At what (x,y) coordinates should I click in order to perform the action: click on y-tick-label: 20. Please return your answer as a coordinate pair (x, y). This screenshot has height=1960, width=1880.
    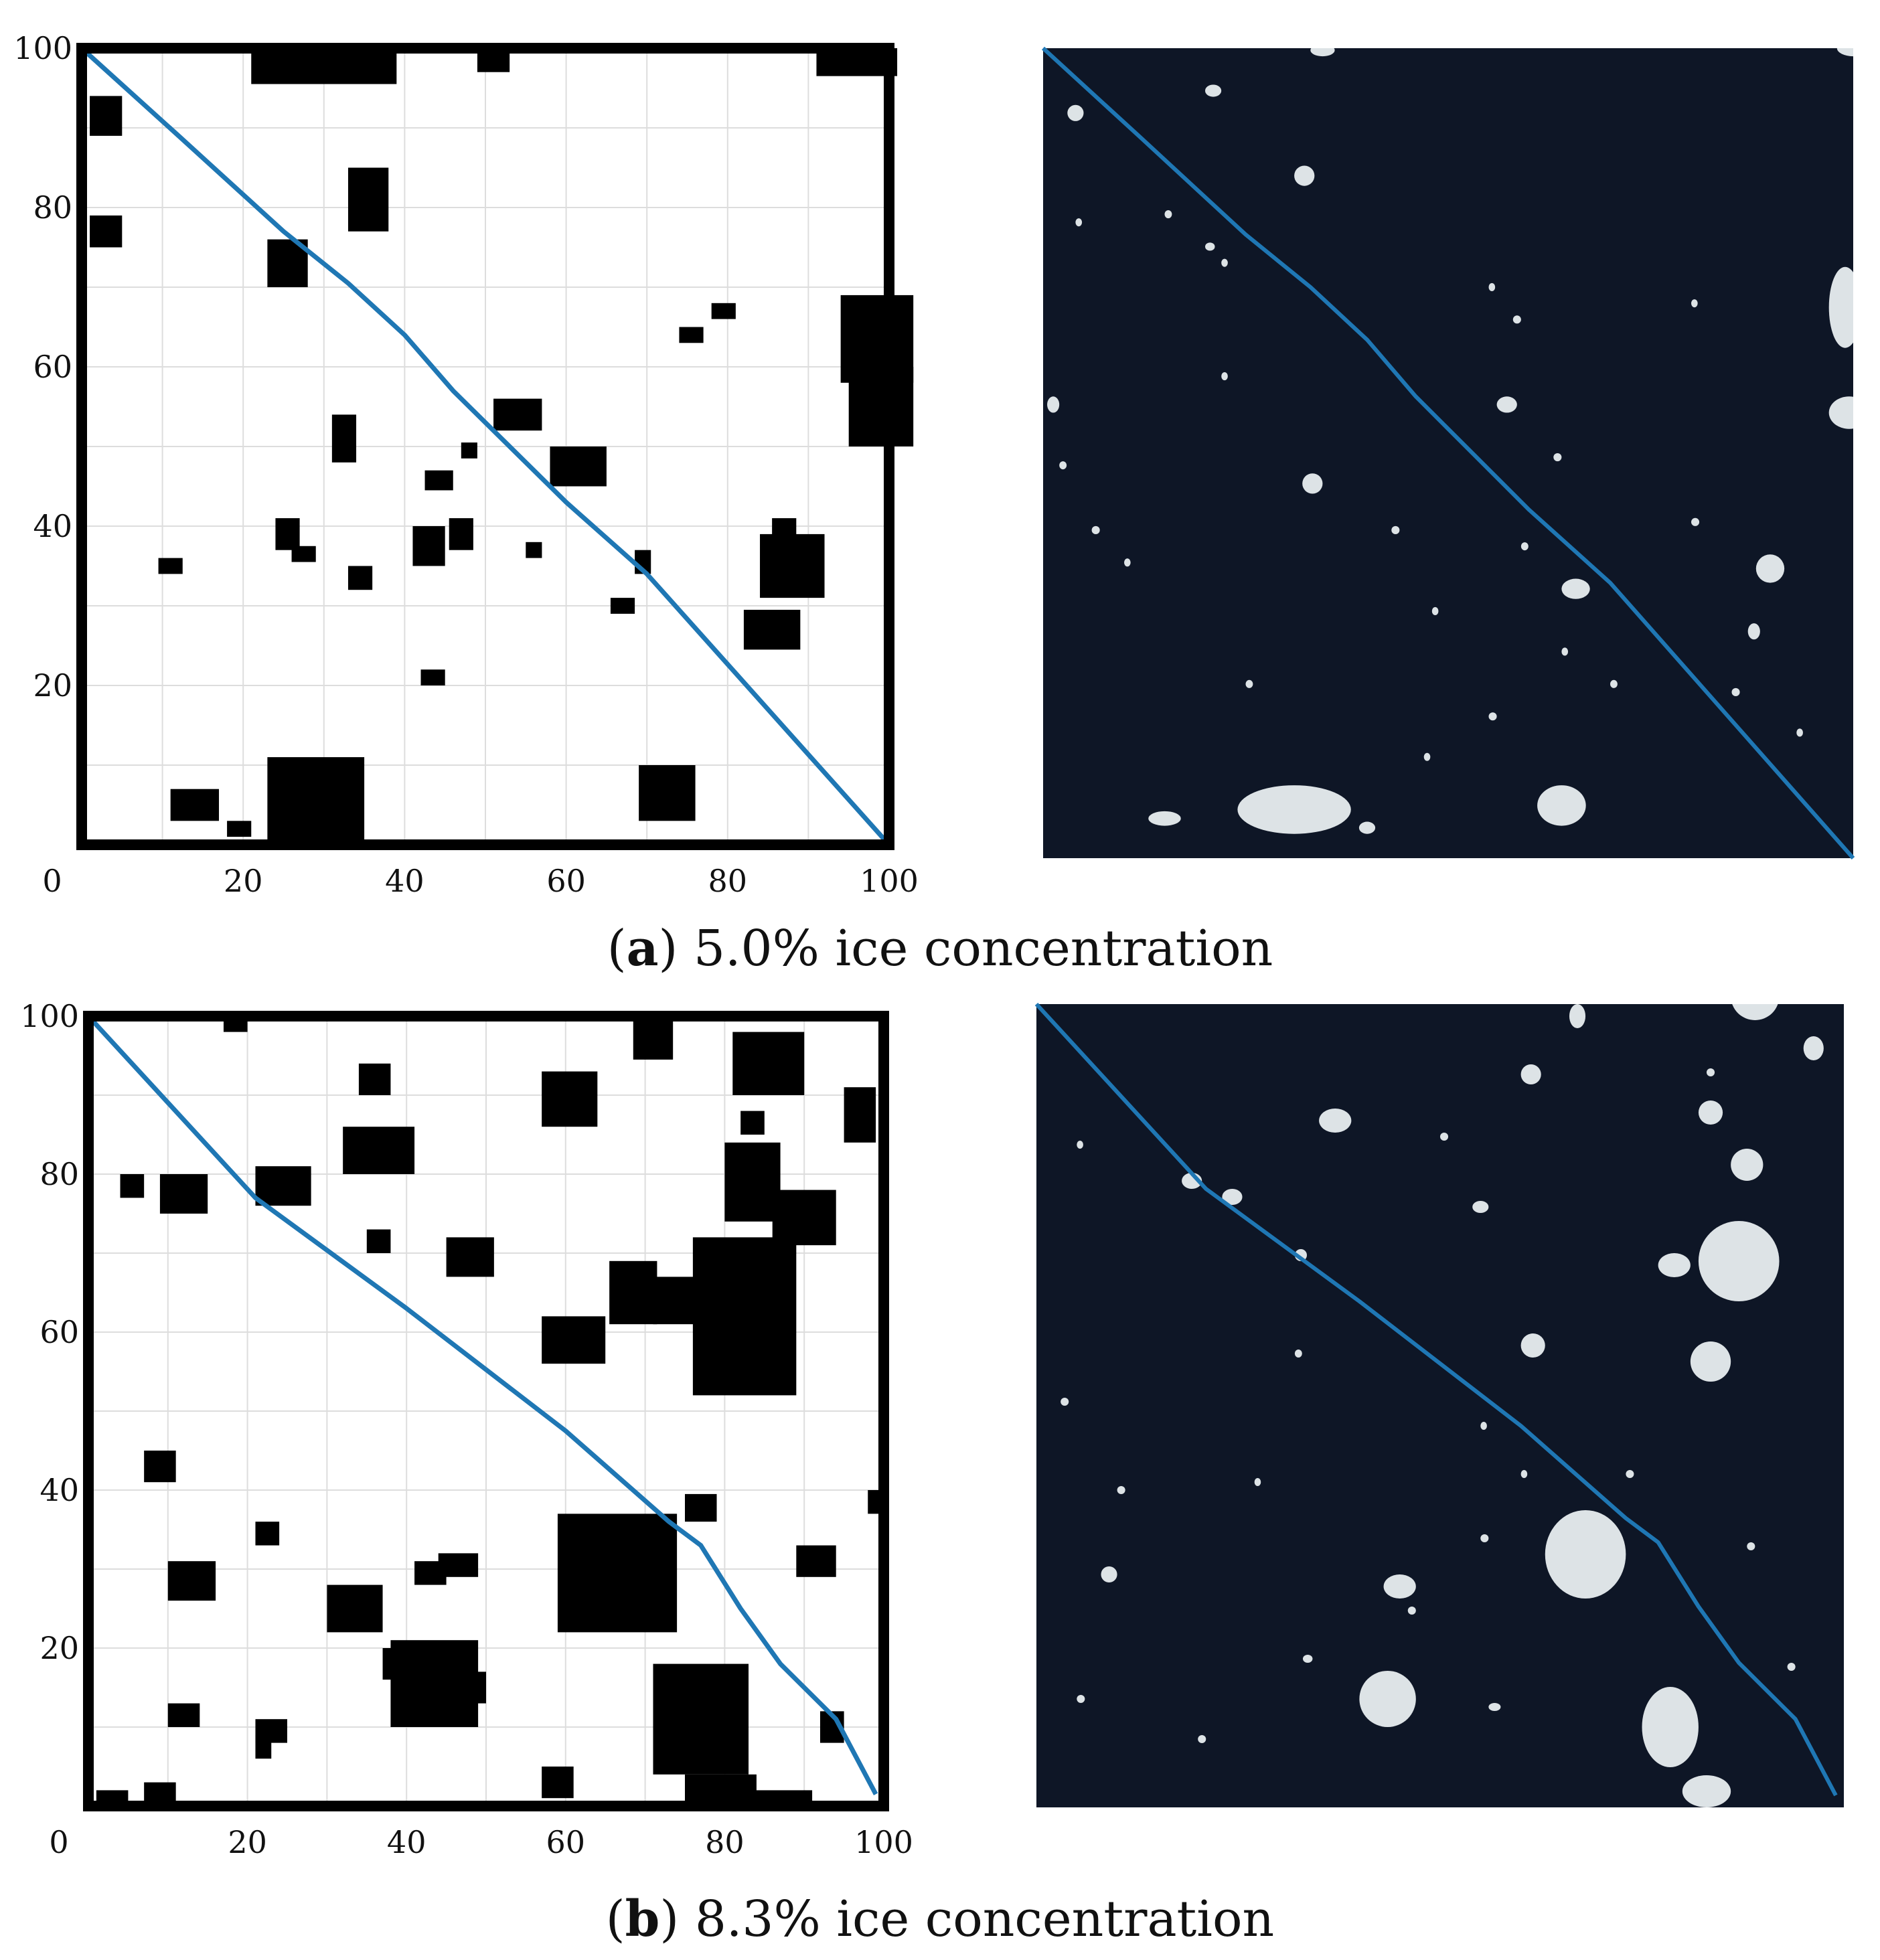
    Looking at the image, I should click on (52, 685).